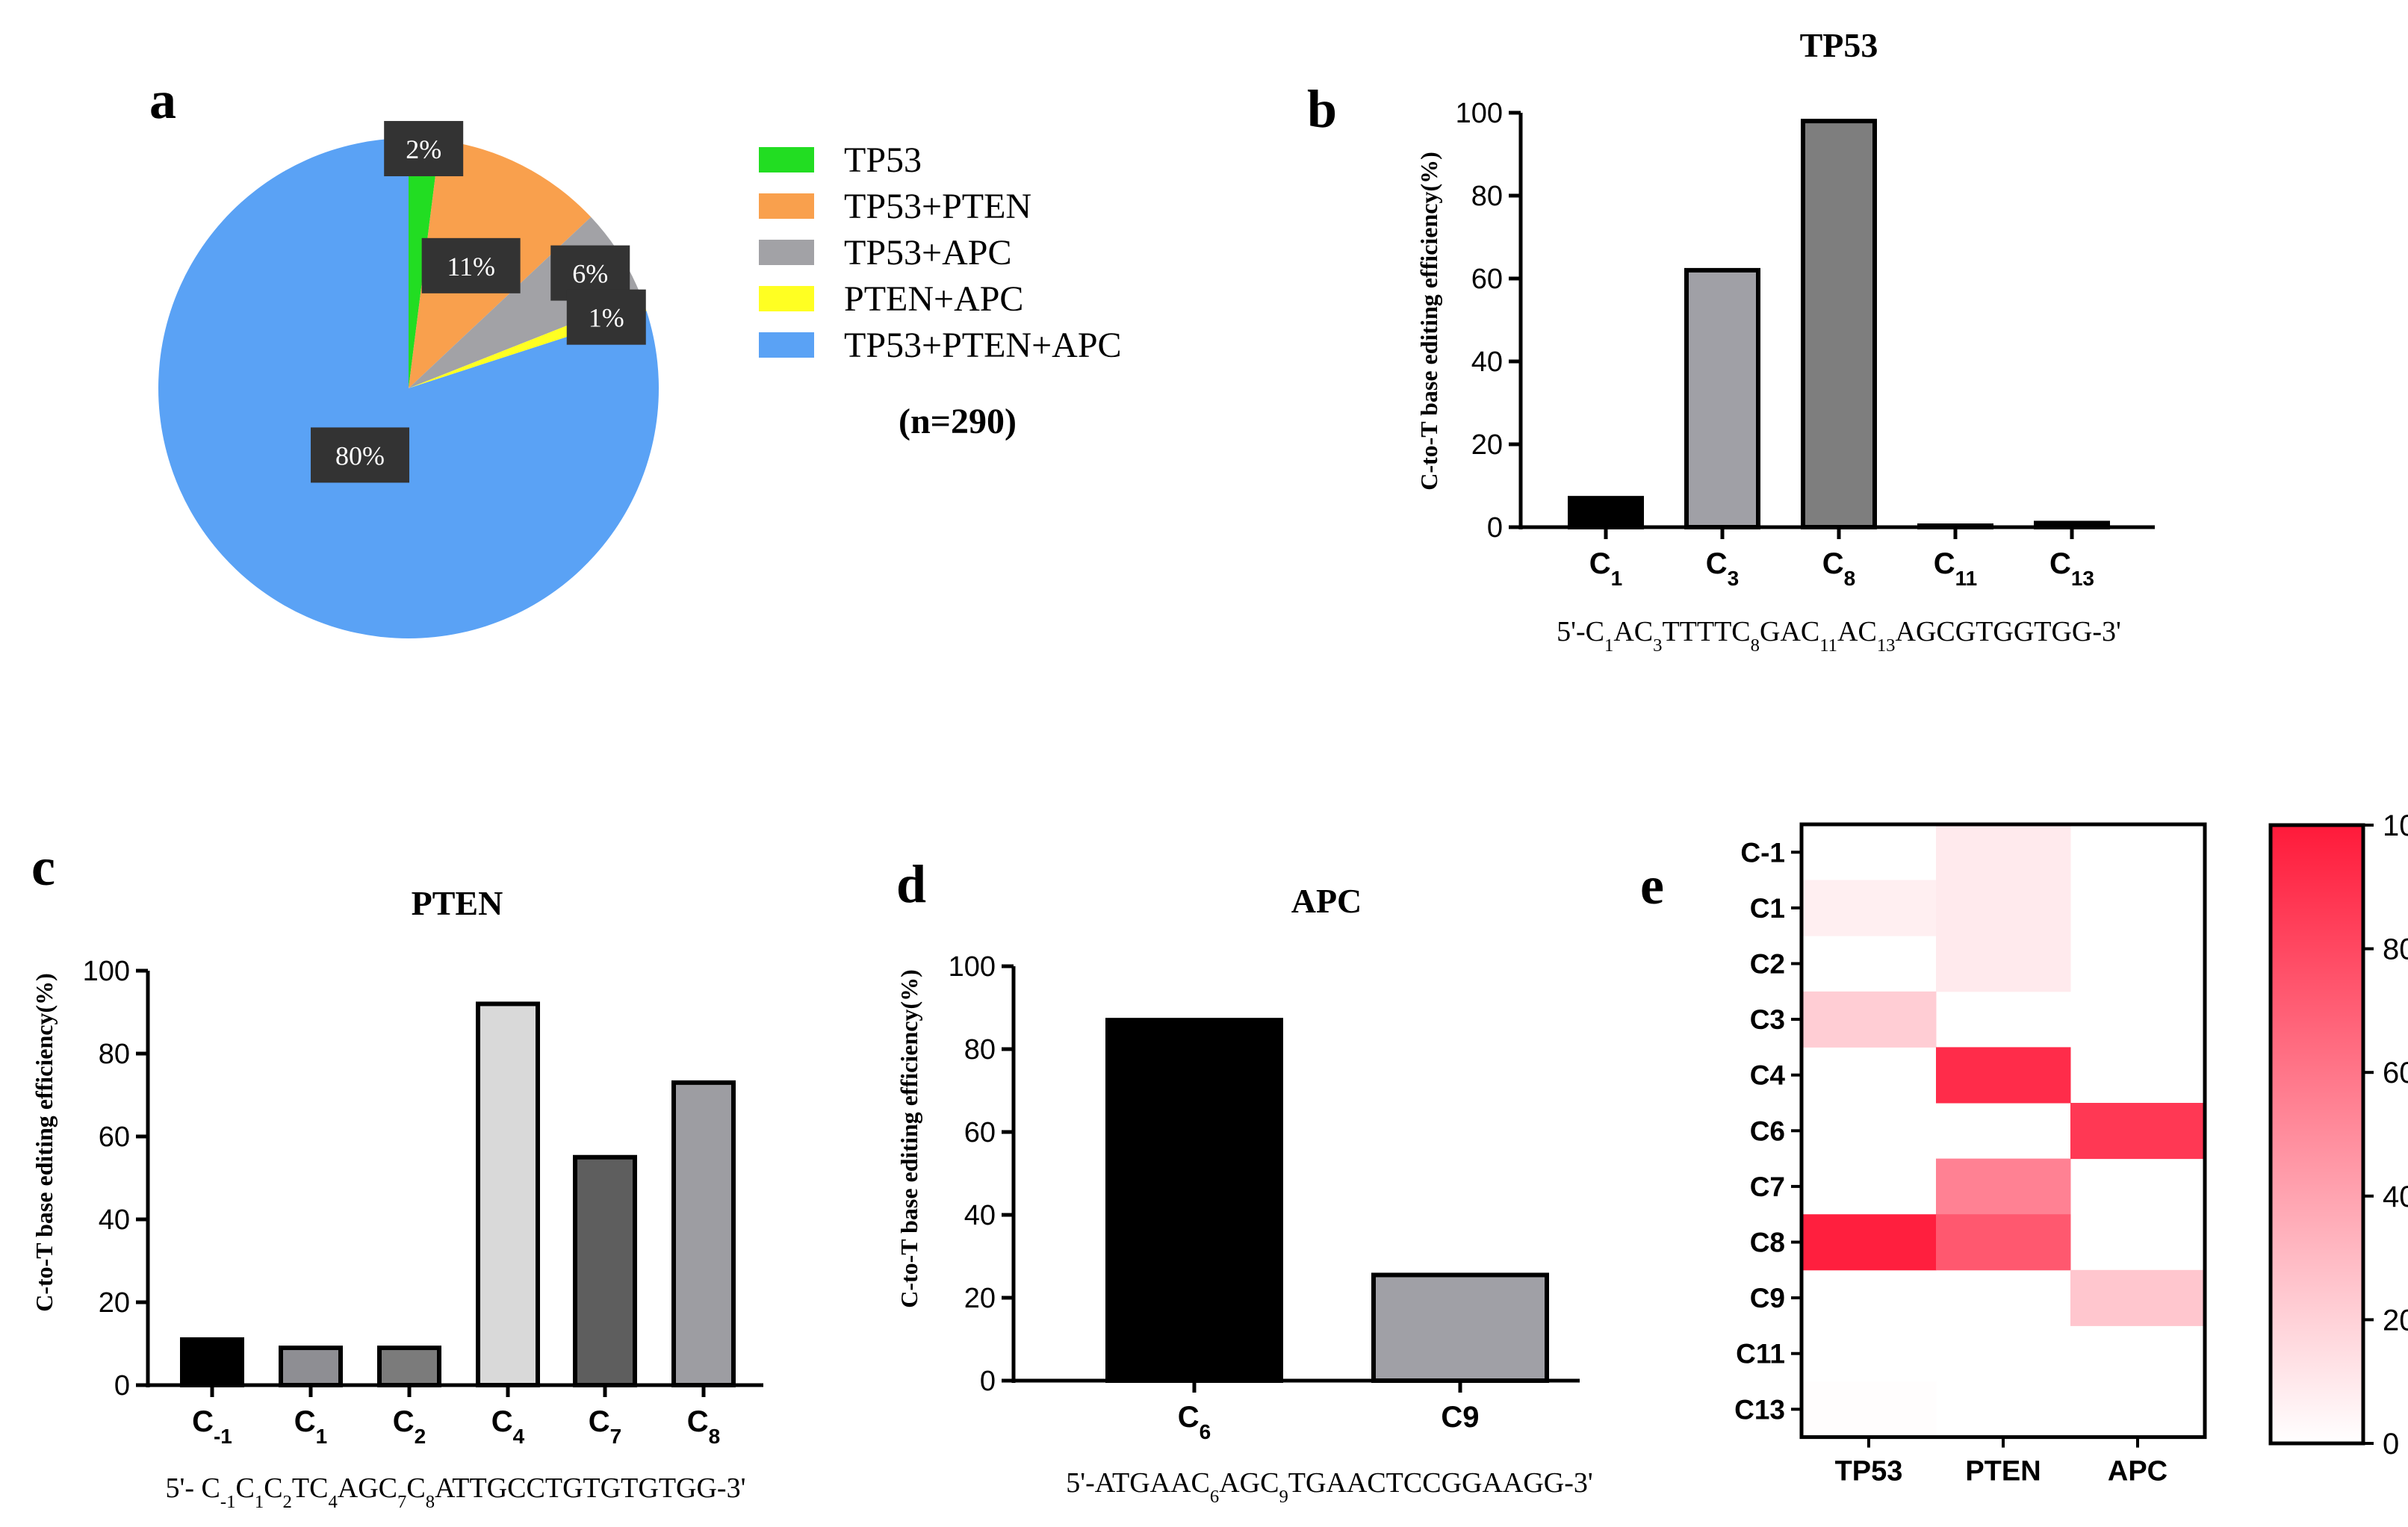 The image size is (2408, 1527). What do you see at coordinates (941, 345) in the screenshot?
I see `legend-item: TP53+PTEN+APC` at bounding box center [941, 345].